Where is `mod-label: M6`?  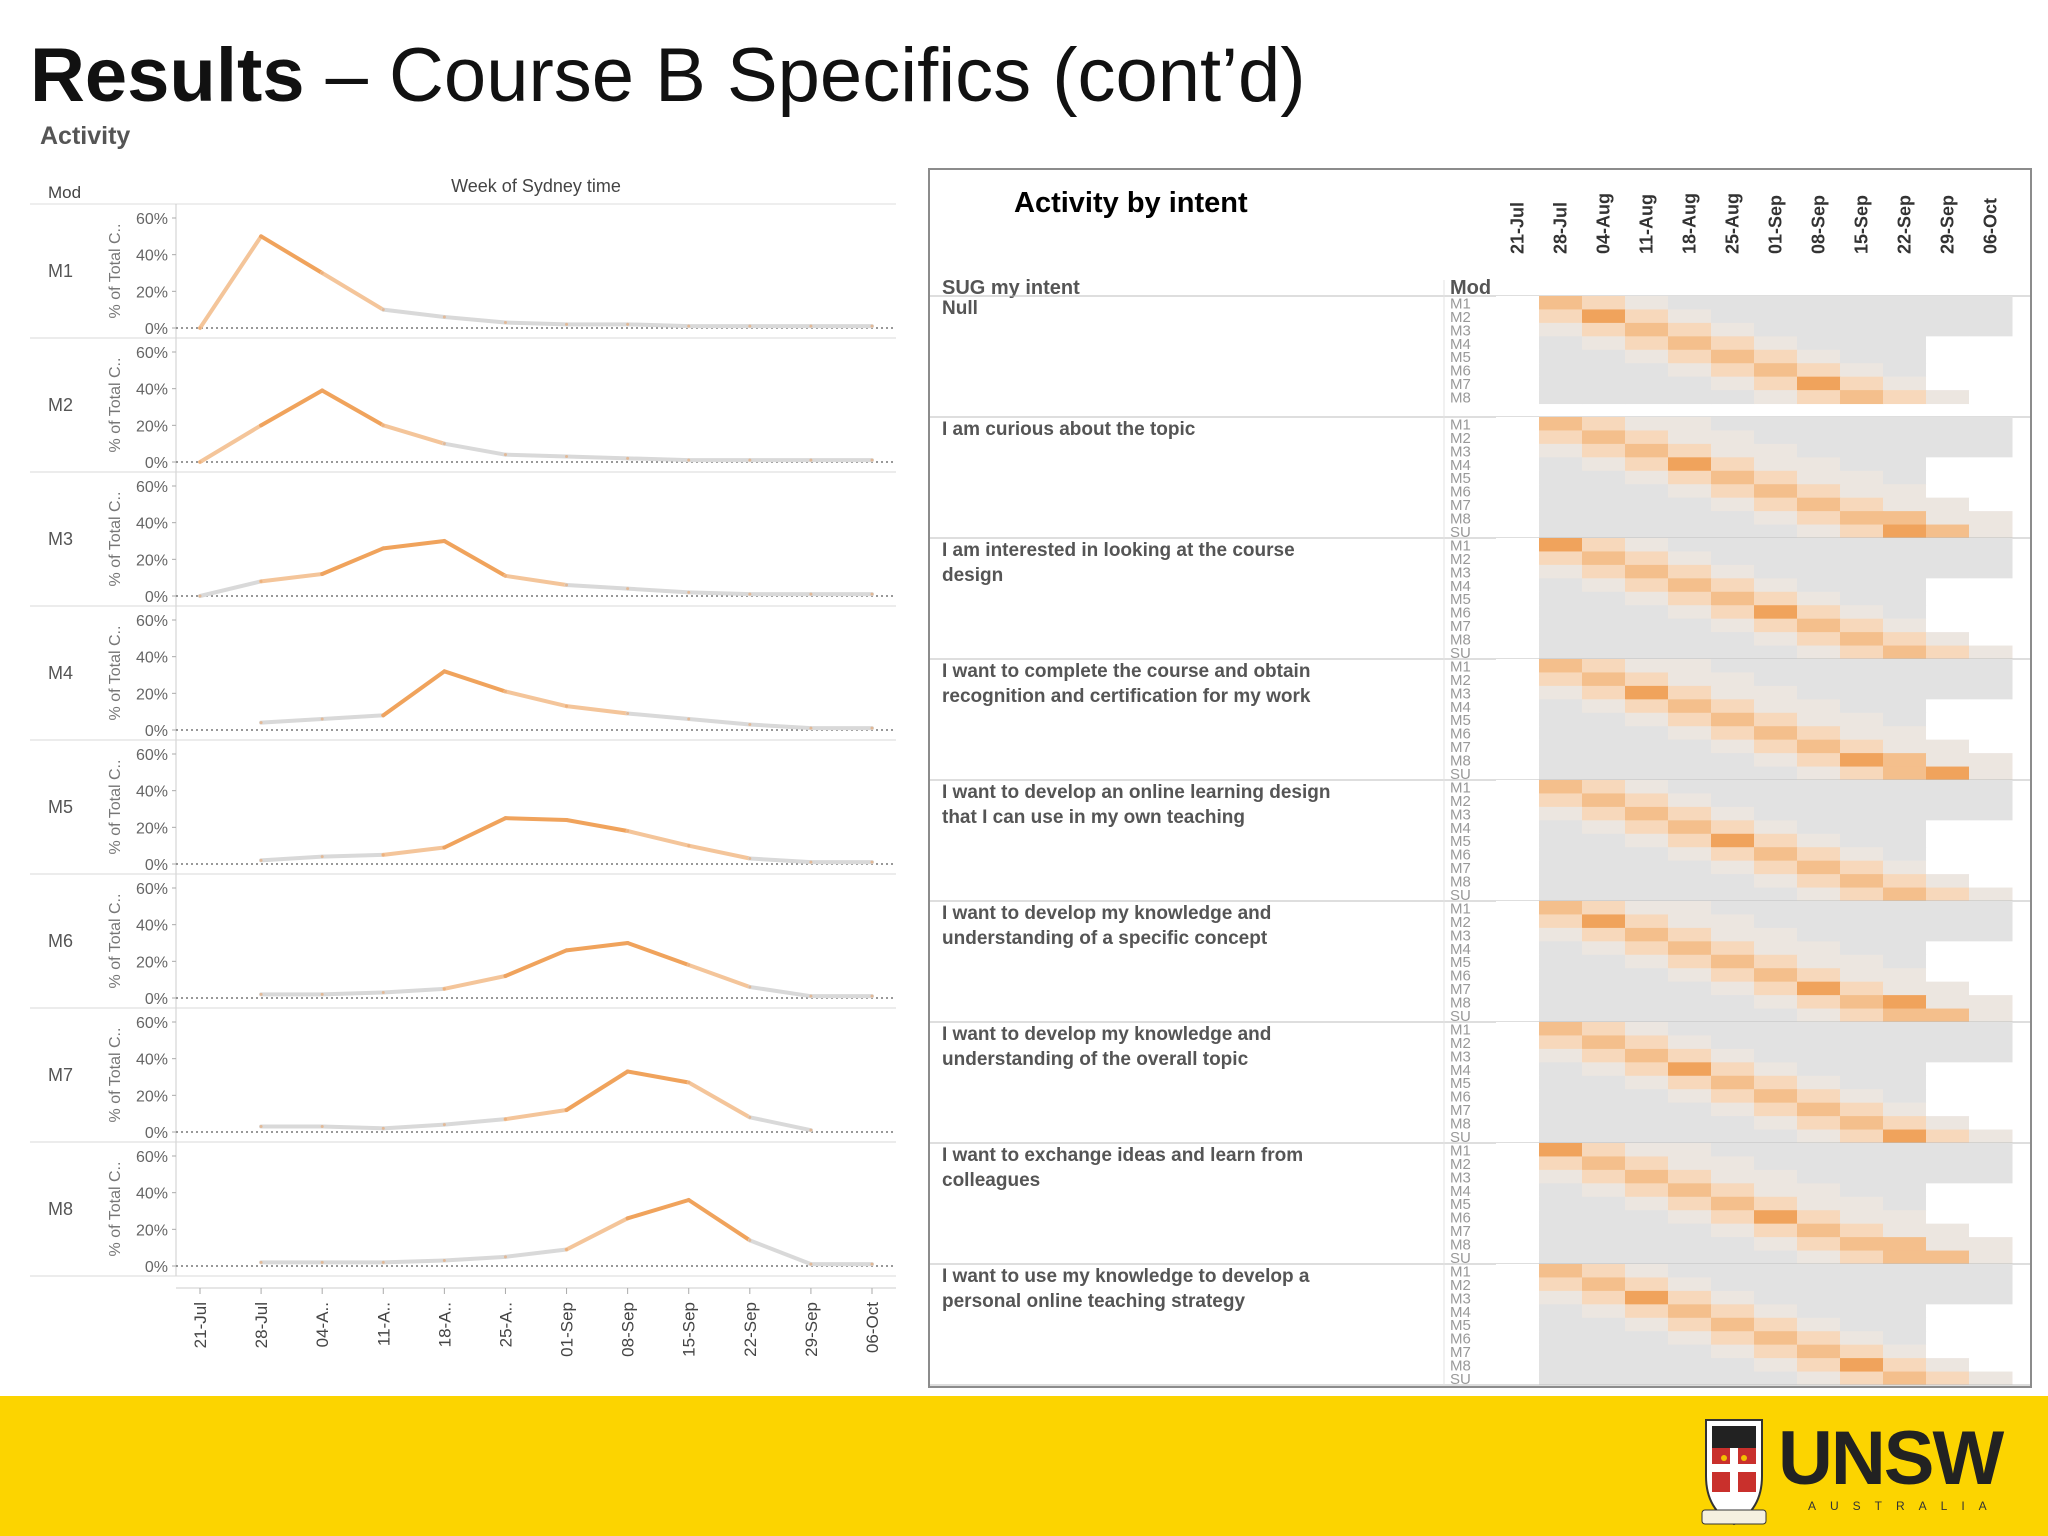
mod-label: M6 is located at coordinates (1460, 1097).